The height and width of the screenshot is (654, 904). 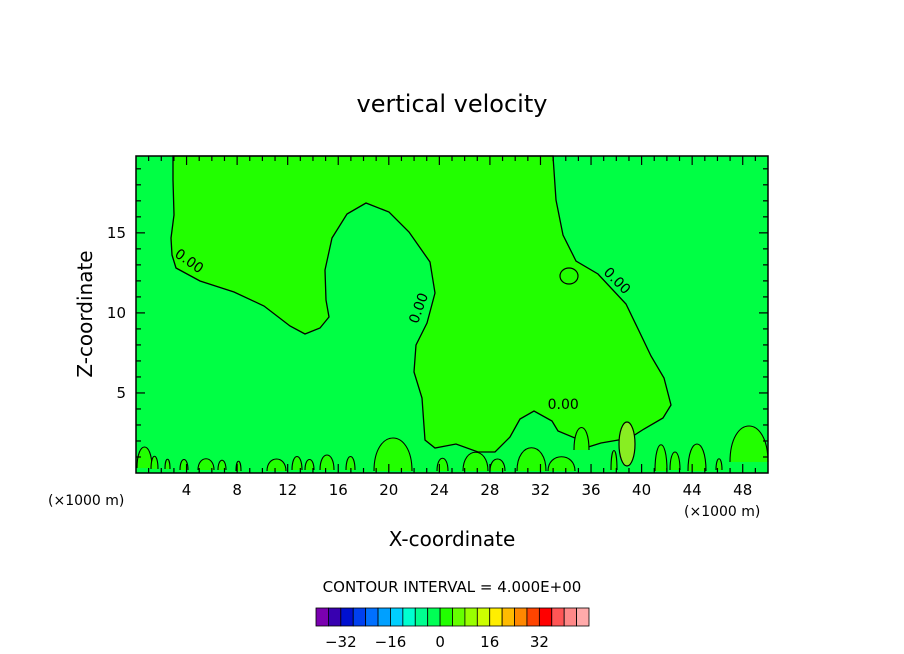 I want to click on x-axis-label: X-coordinate, so click(x=452, y=539).